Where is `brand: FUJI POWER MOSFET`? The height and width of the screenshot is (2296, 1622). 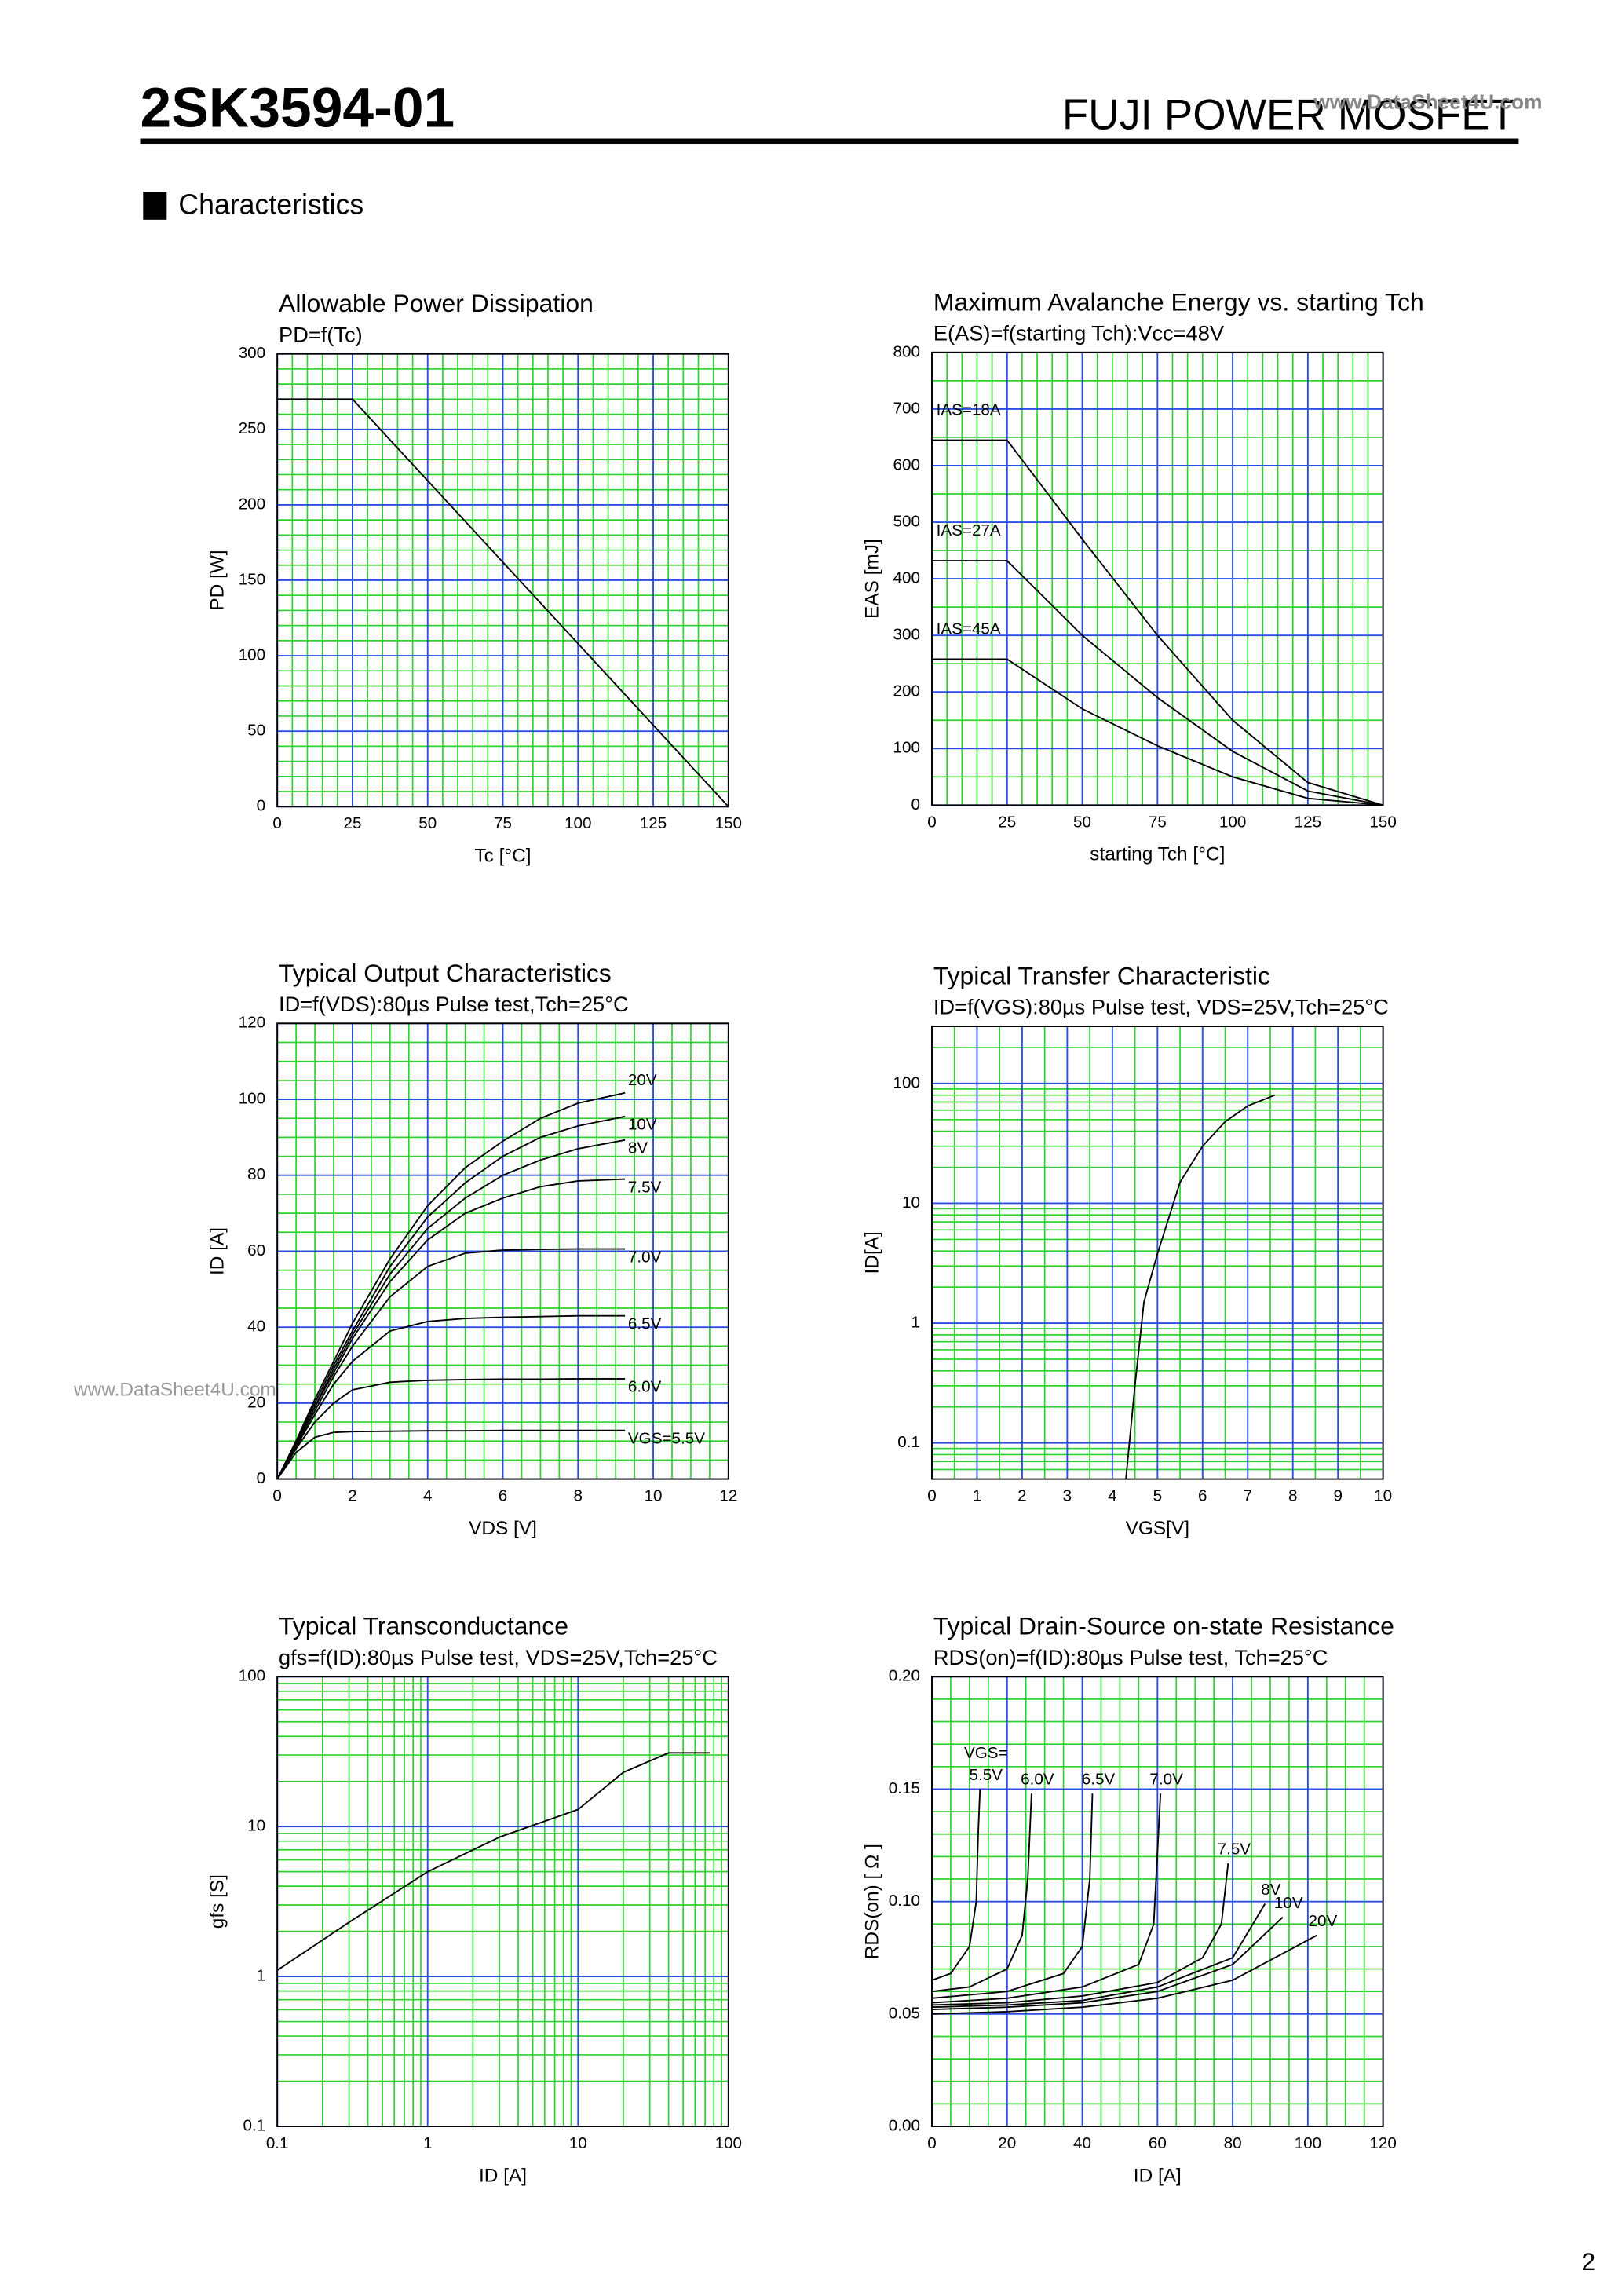 brand: FUJI POWER MOSFET is located at coordinates (1289, 115).